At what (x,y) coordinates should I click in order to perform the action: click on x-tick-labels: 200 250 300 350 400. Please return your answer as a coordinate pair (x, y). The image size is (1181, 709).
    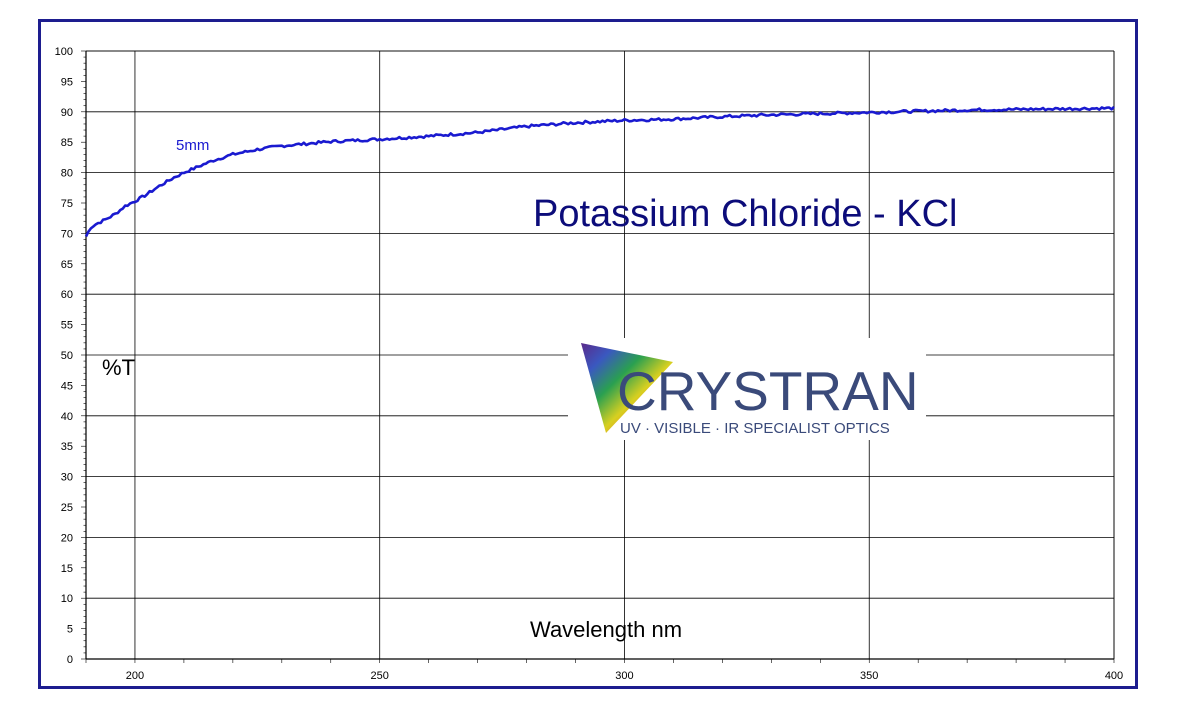
    Looking at the image, I should click on (624, 676).